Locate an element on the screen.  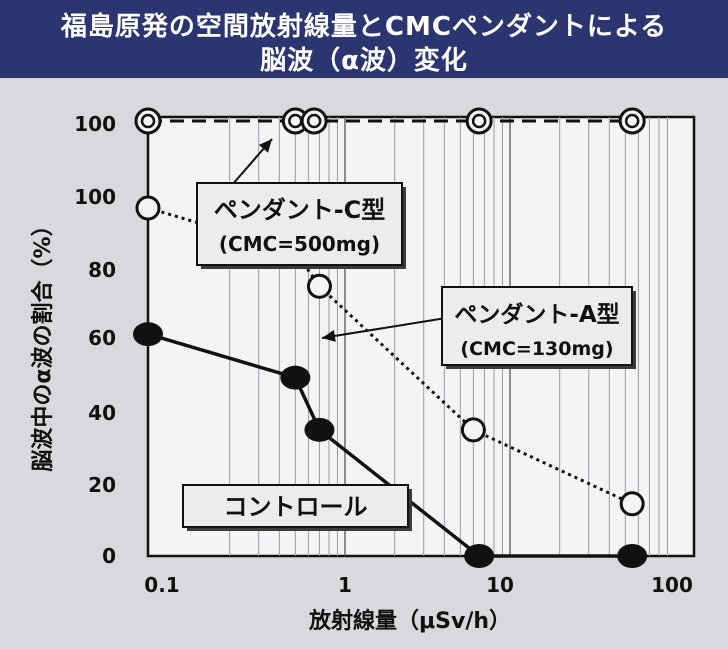
x-tick-label: 1 is located at coordinates (345, 585).